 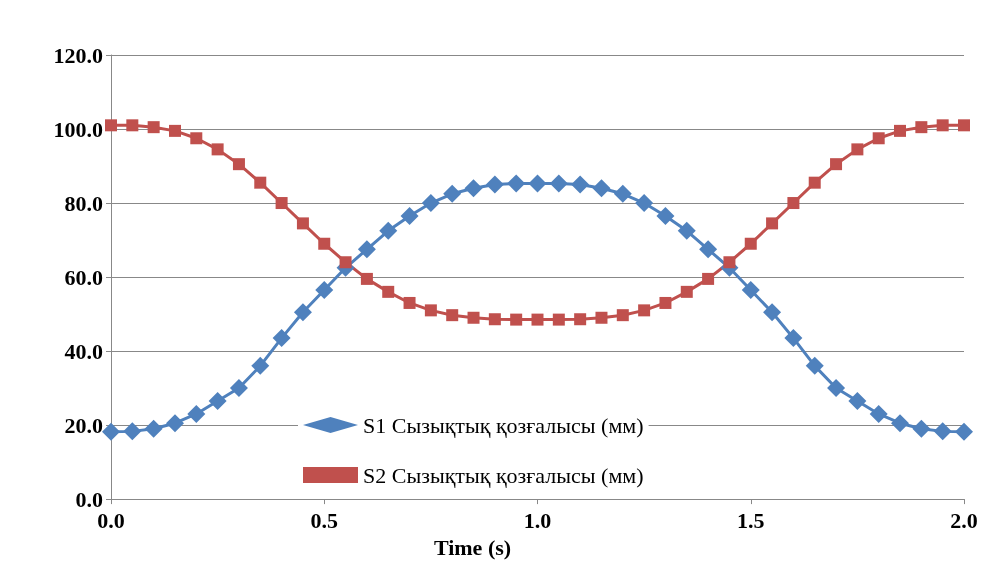 What do you see at coordinates (83, 203) in the screenshot?
I see `y-tick-label: 80.0` at bounding box center [83, 203].